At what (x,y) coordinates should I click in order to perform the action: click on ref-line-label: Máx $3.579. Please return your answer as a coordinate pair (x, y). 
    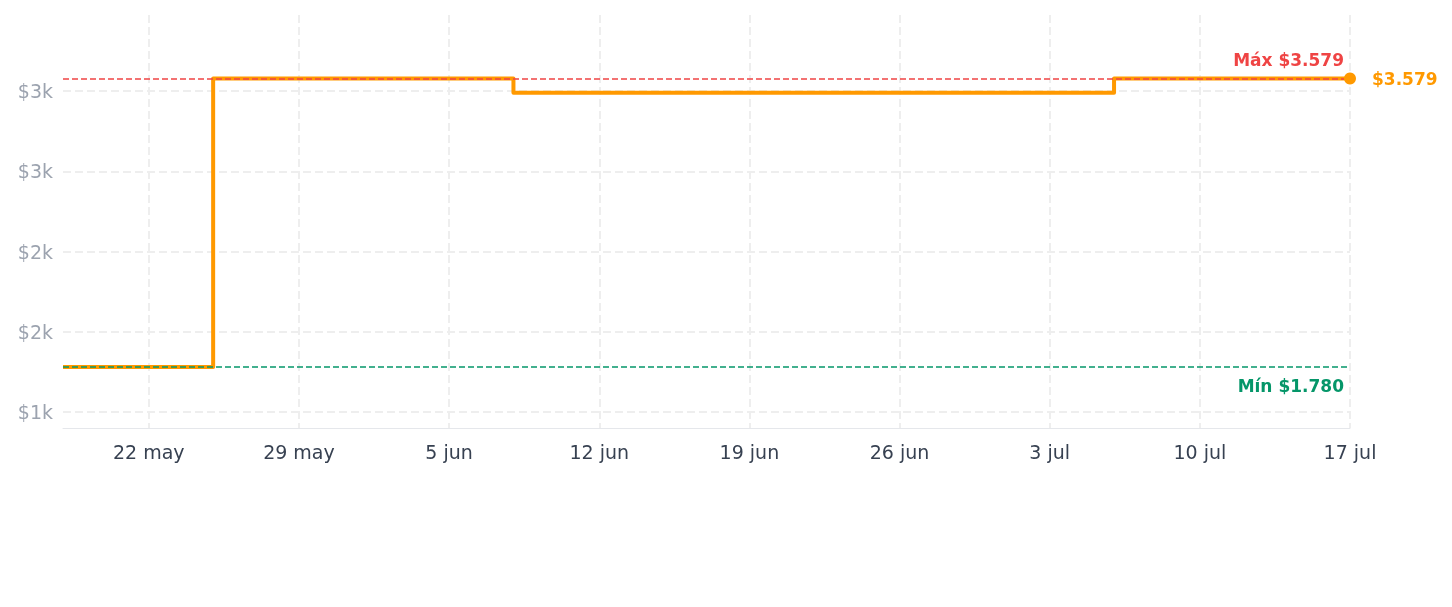
    Looking at the image, I should click on (1288, 60).